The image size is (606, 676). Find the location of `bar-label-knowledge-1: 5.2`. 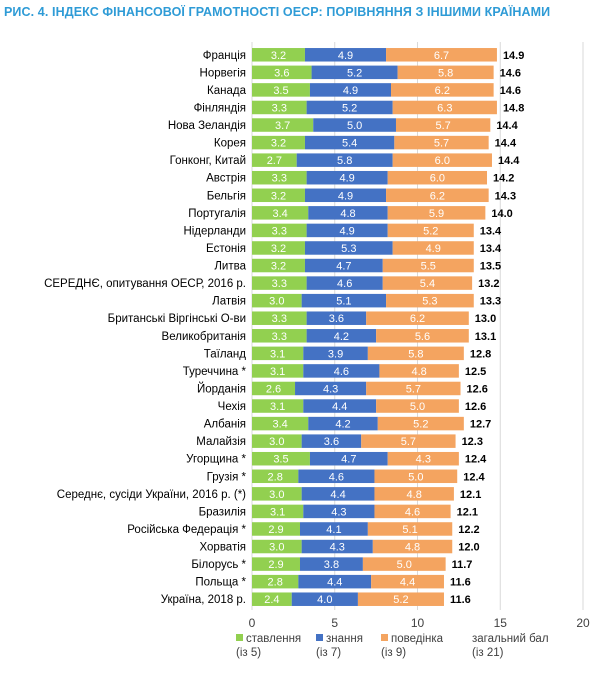

bar-label-knowledge-1: 5.2 is located at coordinates (354, 73).